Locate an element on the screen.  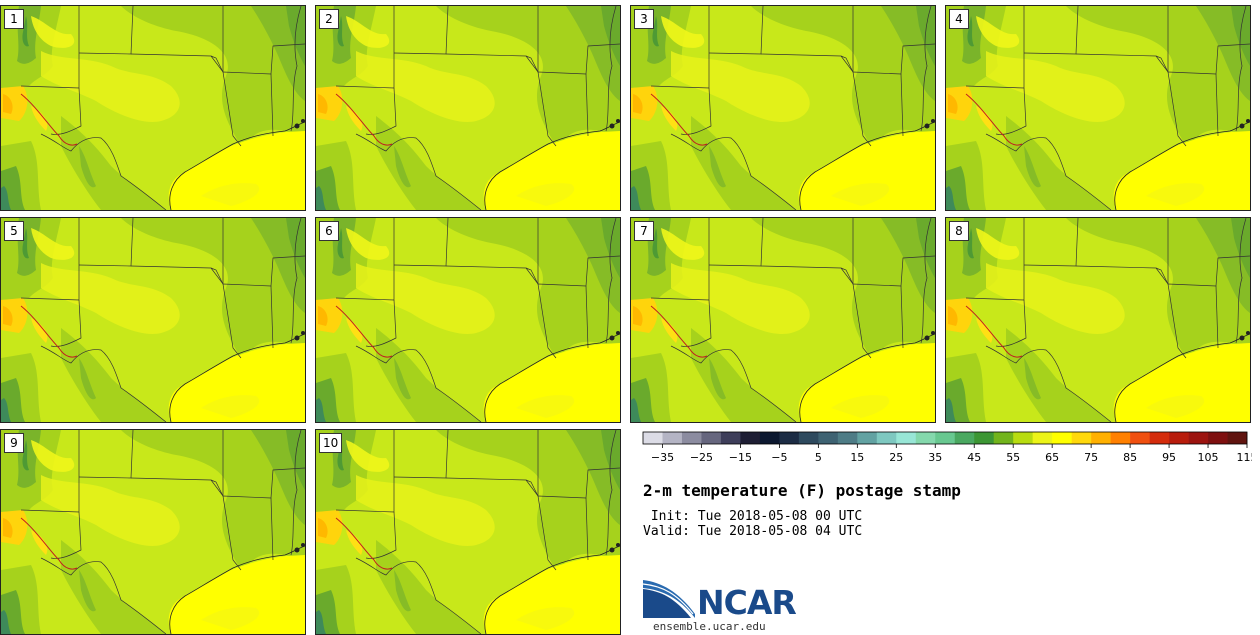
init-time: Init: Tue 2018-05-08 00 UTC is located at coordinates (753, 516).